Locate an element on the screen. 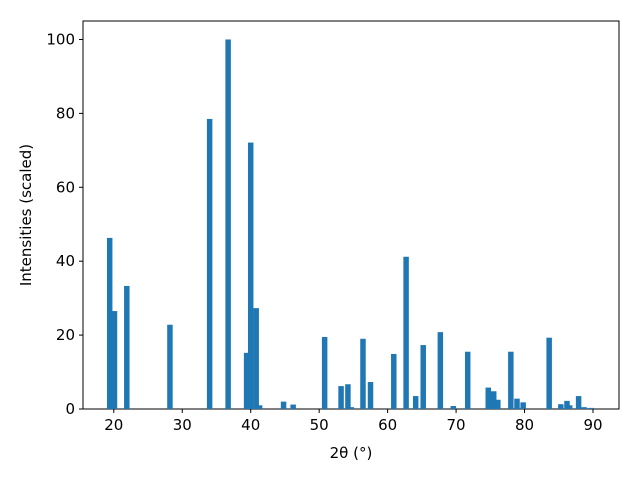  y-axis-label: Intensities (scaled) is located at coordinates (26, 215).